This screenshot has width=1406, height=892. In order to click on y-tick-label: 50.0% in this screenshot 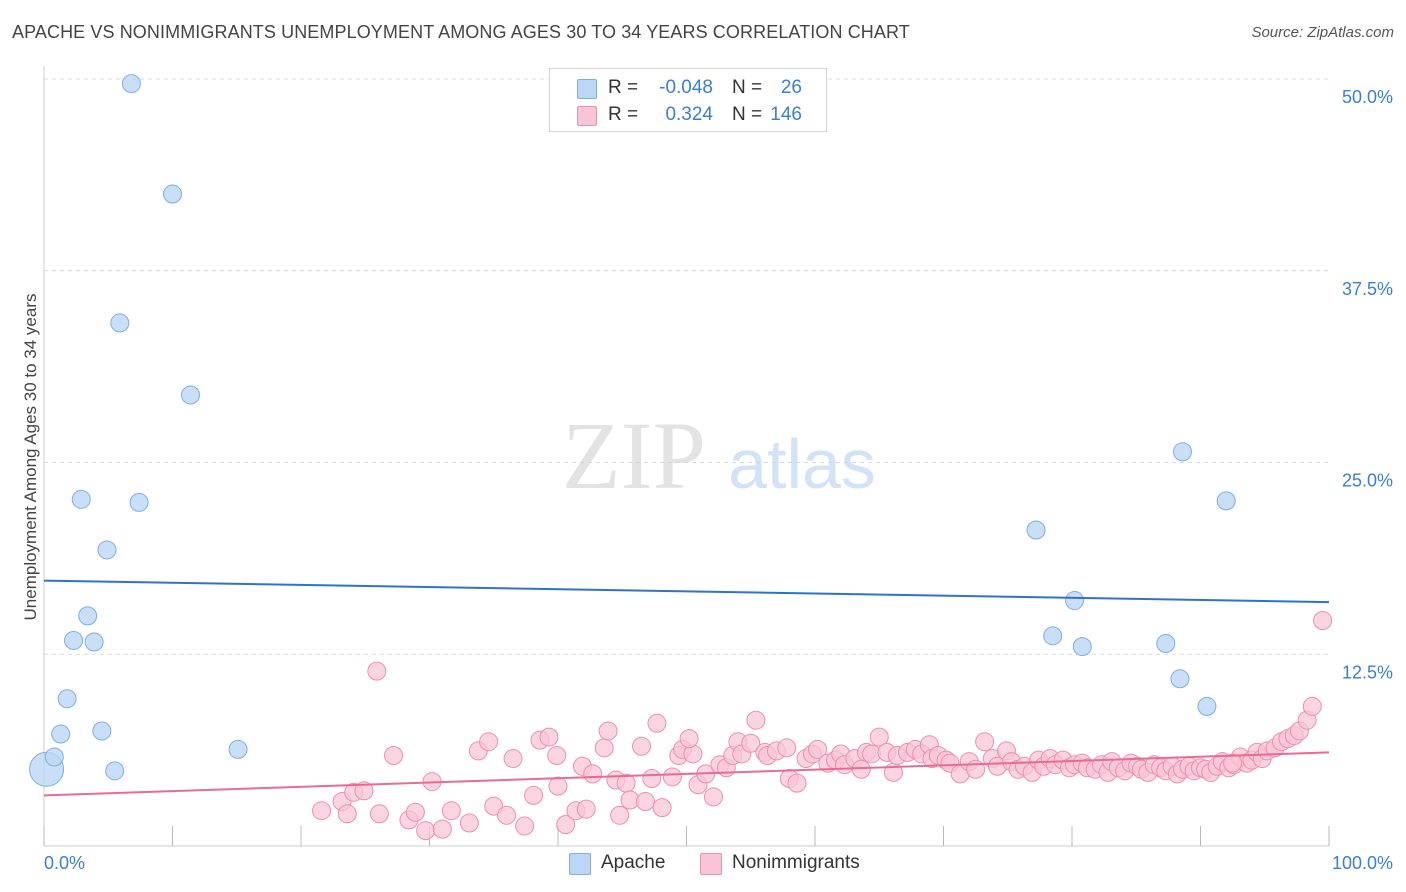, I will do `click(1367, 97)`.